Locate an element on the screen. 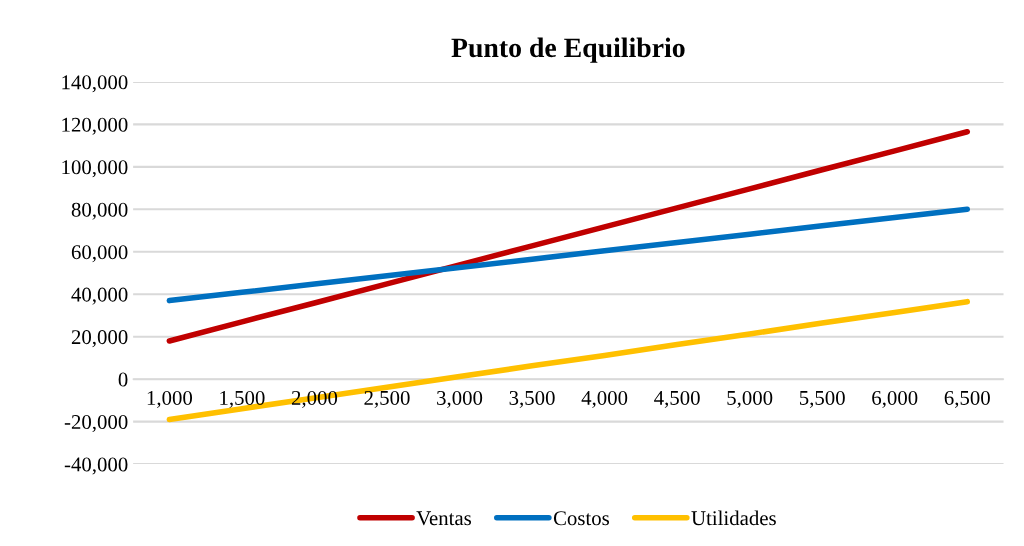 This screenshot has width=1024, height=546. legend-label: Costos is located at coordinates (581, 518).